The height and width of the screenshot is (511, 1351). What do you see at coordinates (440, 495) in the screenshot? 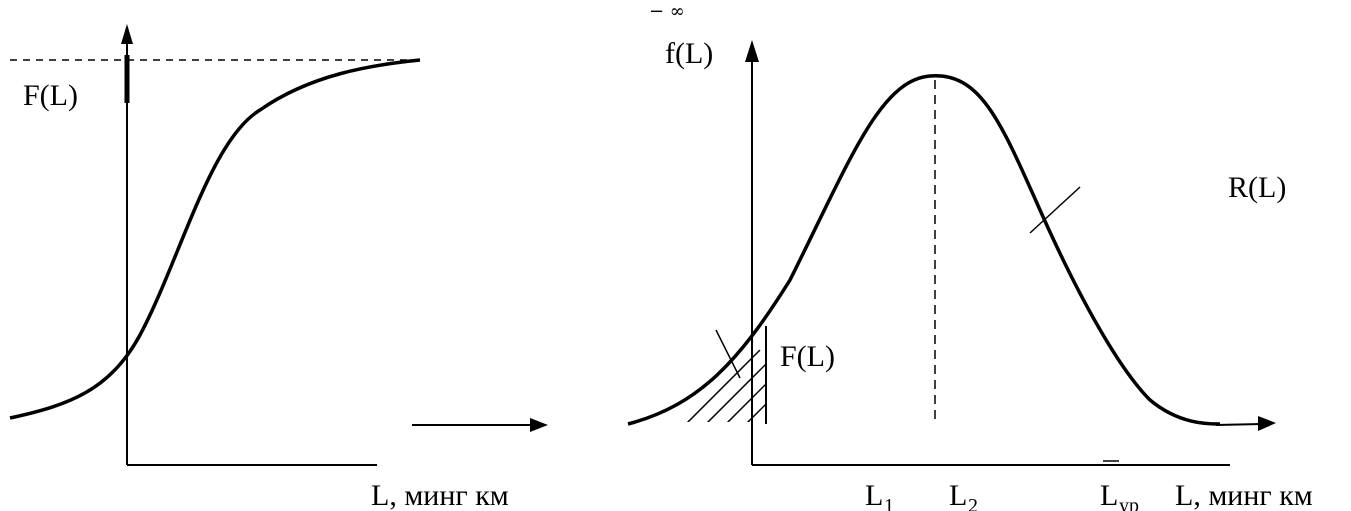
I see `left-x-label: L, минг км` at bounding box center [440, 495].